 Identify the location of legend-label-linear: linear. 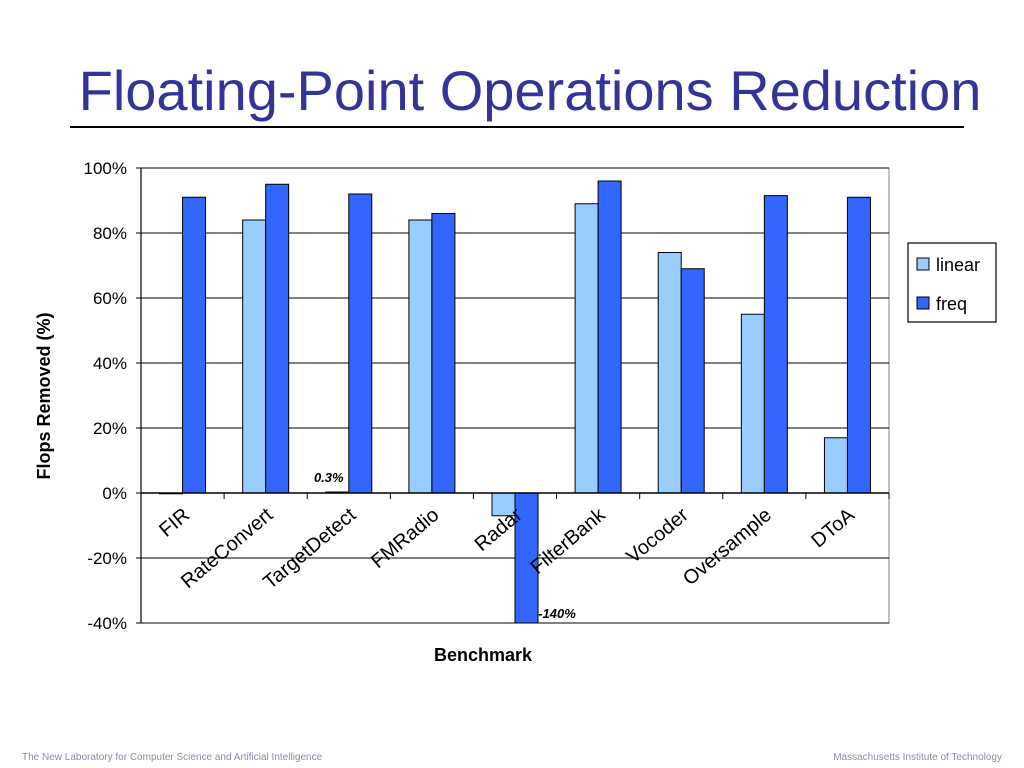
(958, 265).